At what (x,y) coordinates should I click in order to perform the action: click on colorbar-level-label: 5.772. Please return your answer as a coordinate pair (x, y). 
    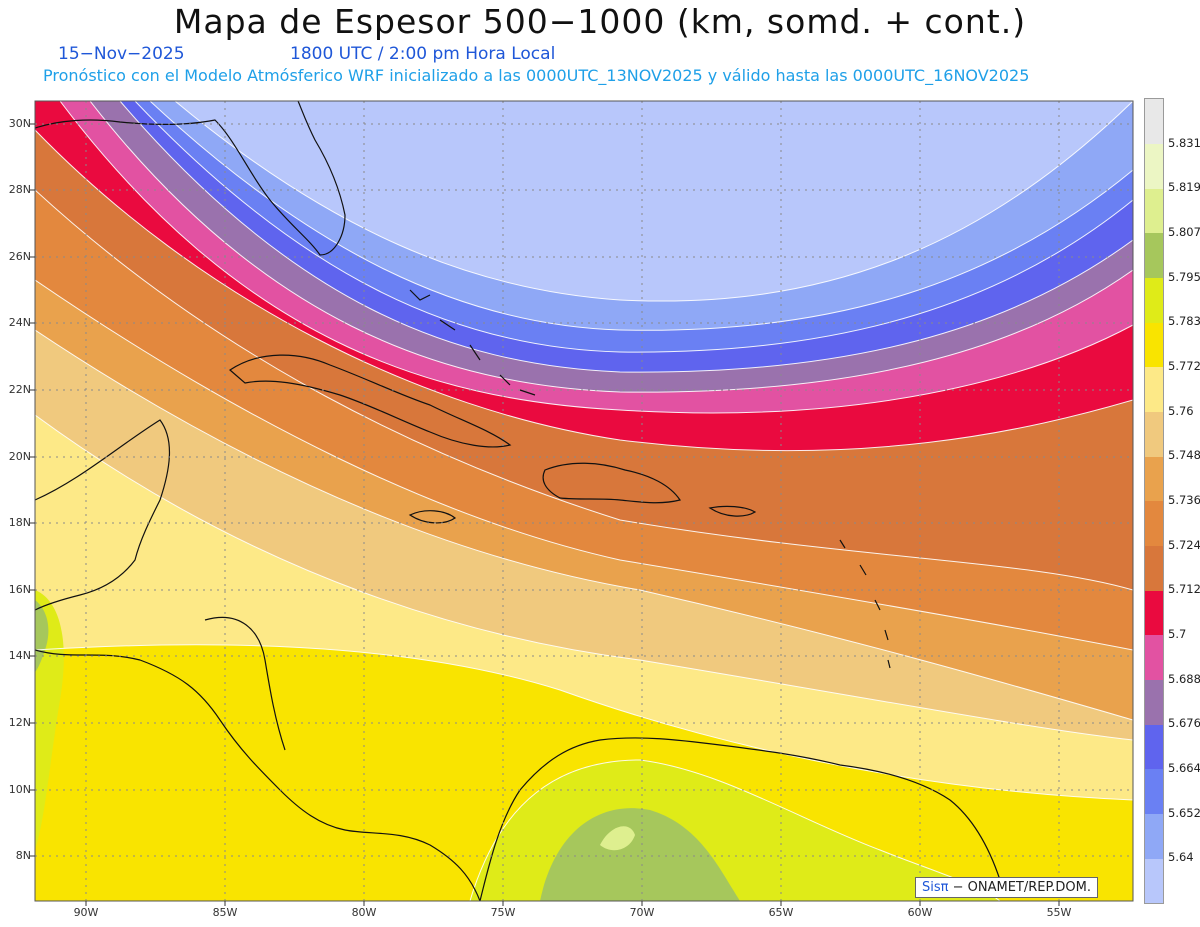
    Looking at the image, I should click on (1184, 366).